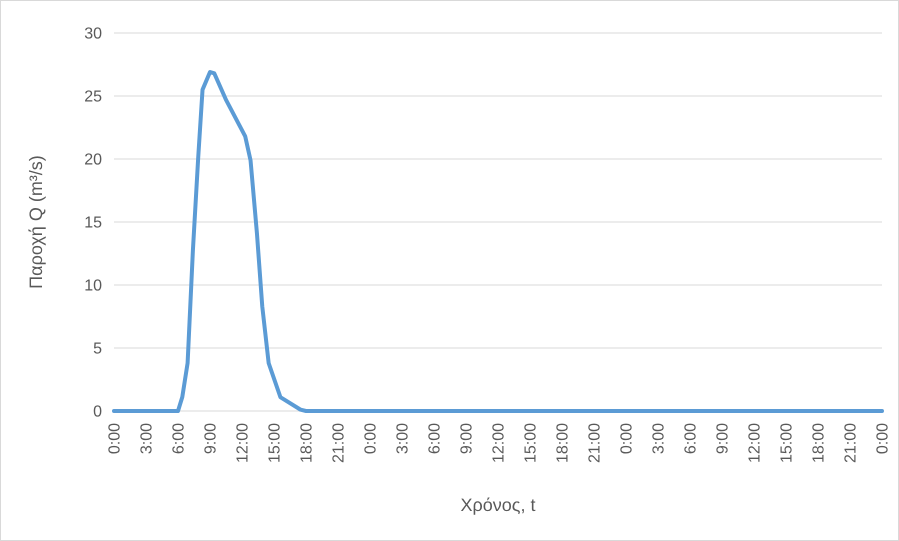 The width and height of the screenshot is (899, 541). Describe the element at coordinates (93, 160) in the screenshot. I see `y-tick-label: 20` at that location.